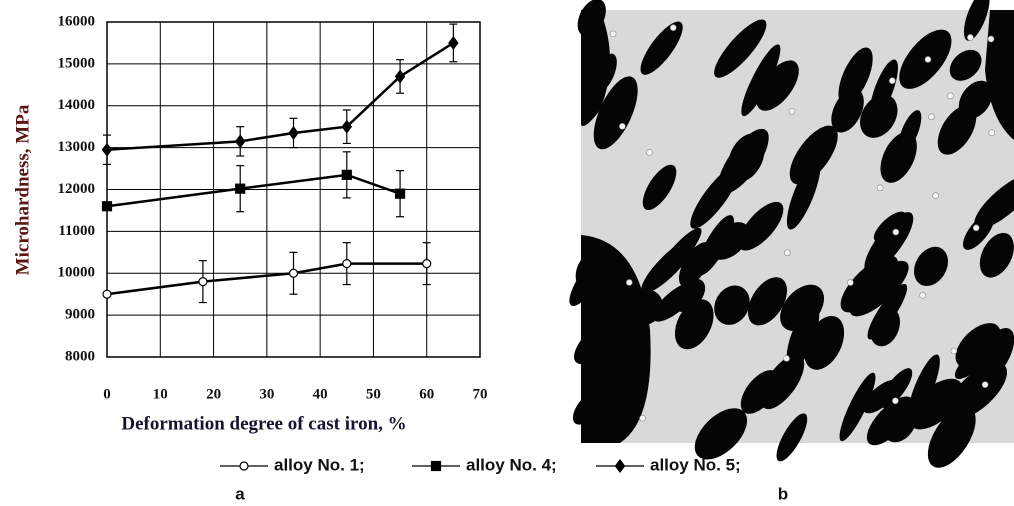 This screenshot has width=1014, height=506. What do you see at coordinates (480, 394) in the screenshot?
I see `x-tick-label: 70` at bounding box center [480, 394].